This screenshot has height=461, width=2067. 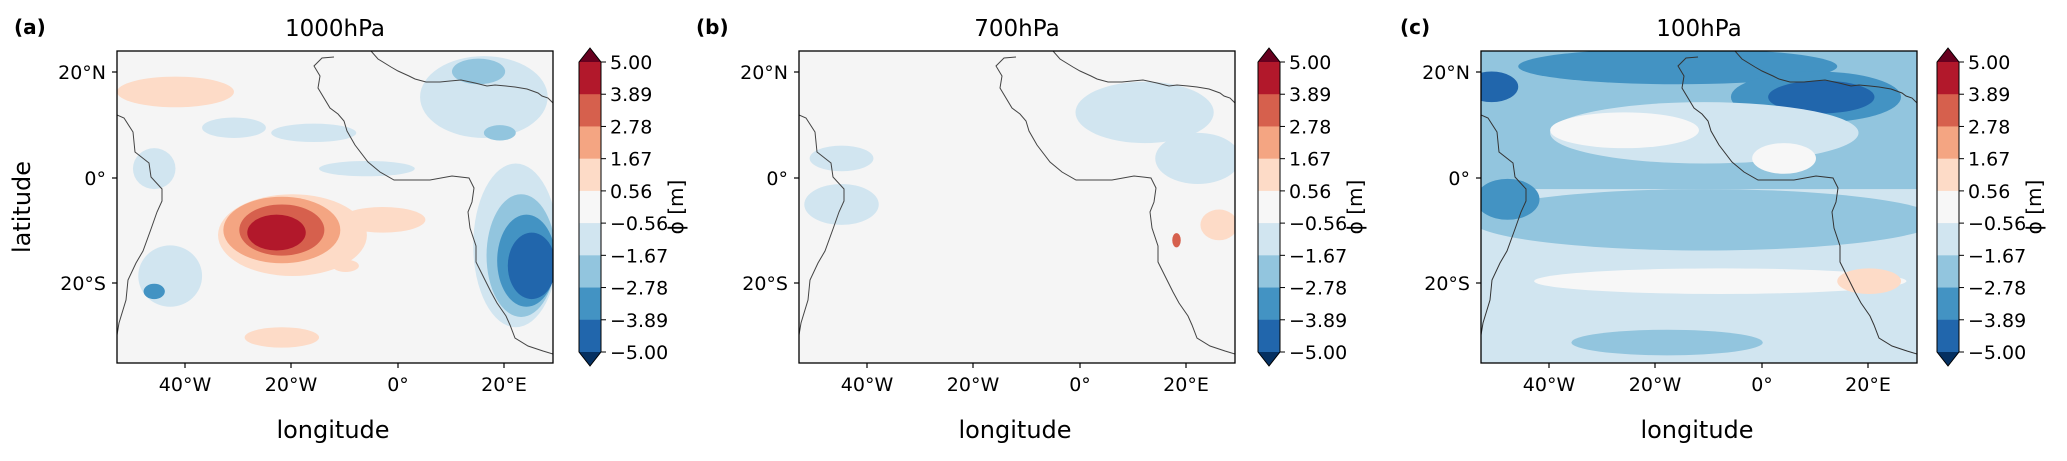 What do you see at coordinates (639, 289) in the screenshot?
I see `colorbar-tick-label: −2.78` at bounding box center [639, 289].